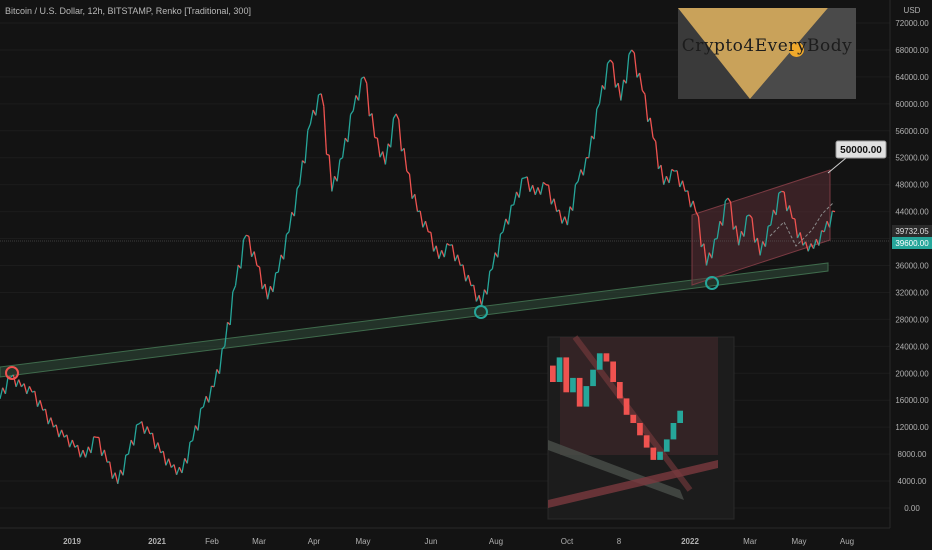 This screenshot has width=932, height=550. Describe the element at coordinates (259, 541) in the screenshot. I see `x-tick-label: Mar` at that location.